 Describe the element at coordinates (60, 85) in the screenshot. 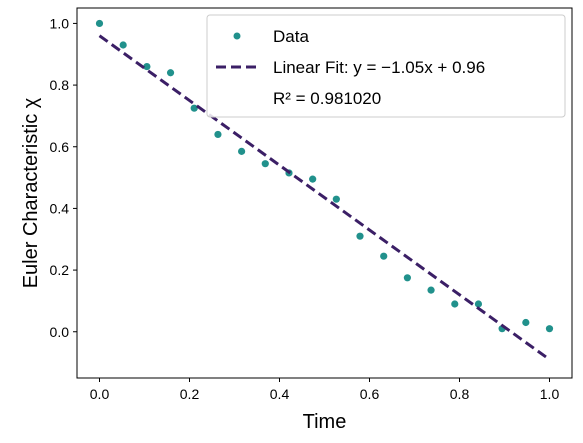

I see `y-tick-label: 0.8` at that location.